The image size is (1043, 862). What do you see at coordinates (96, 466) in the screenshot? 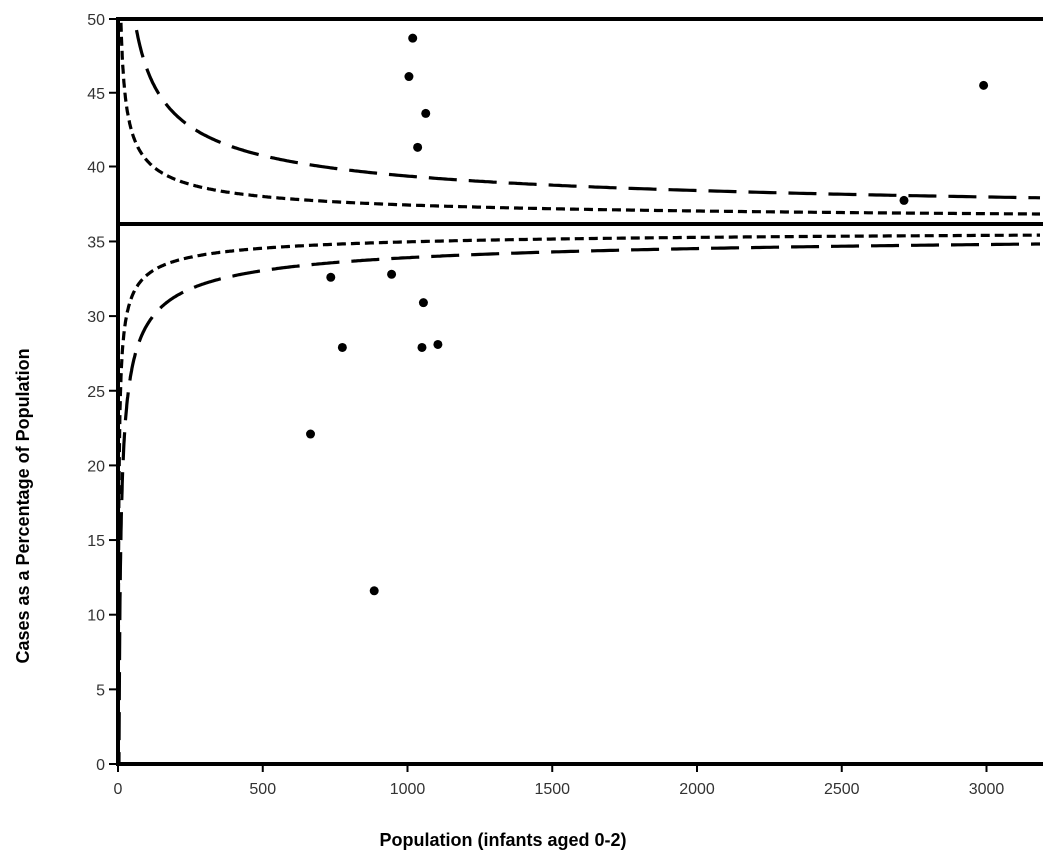
I see `y-tick-label: 20` at bounding box center [96, 466].